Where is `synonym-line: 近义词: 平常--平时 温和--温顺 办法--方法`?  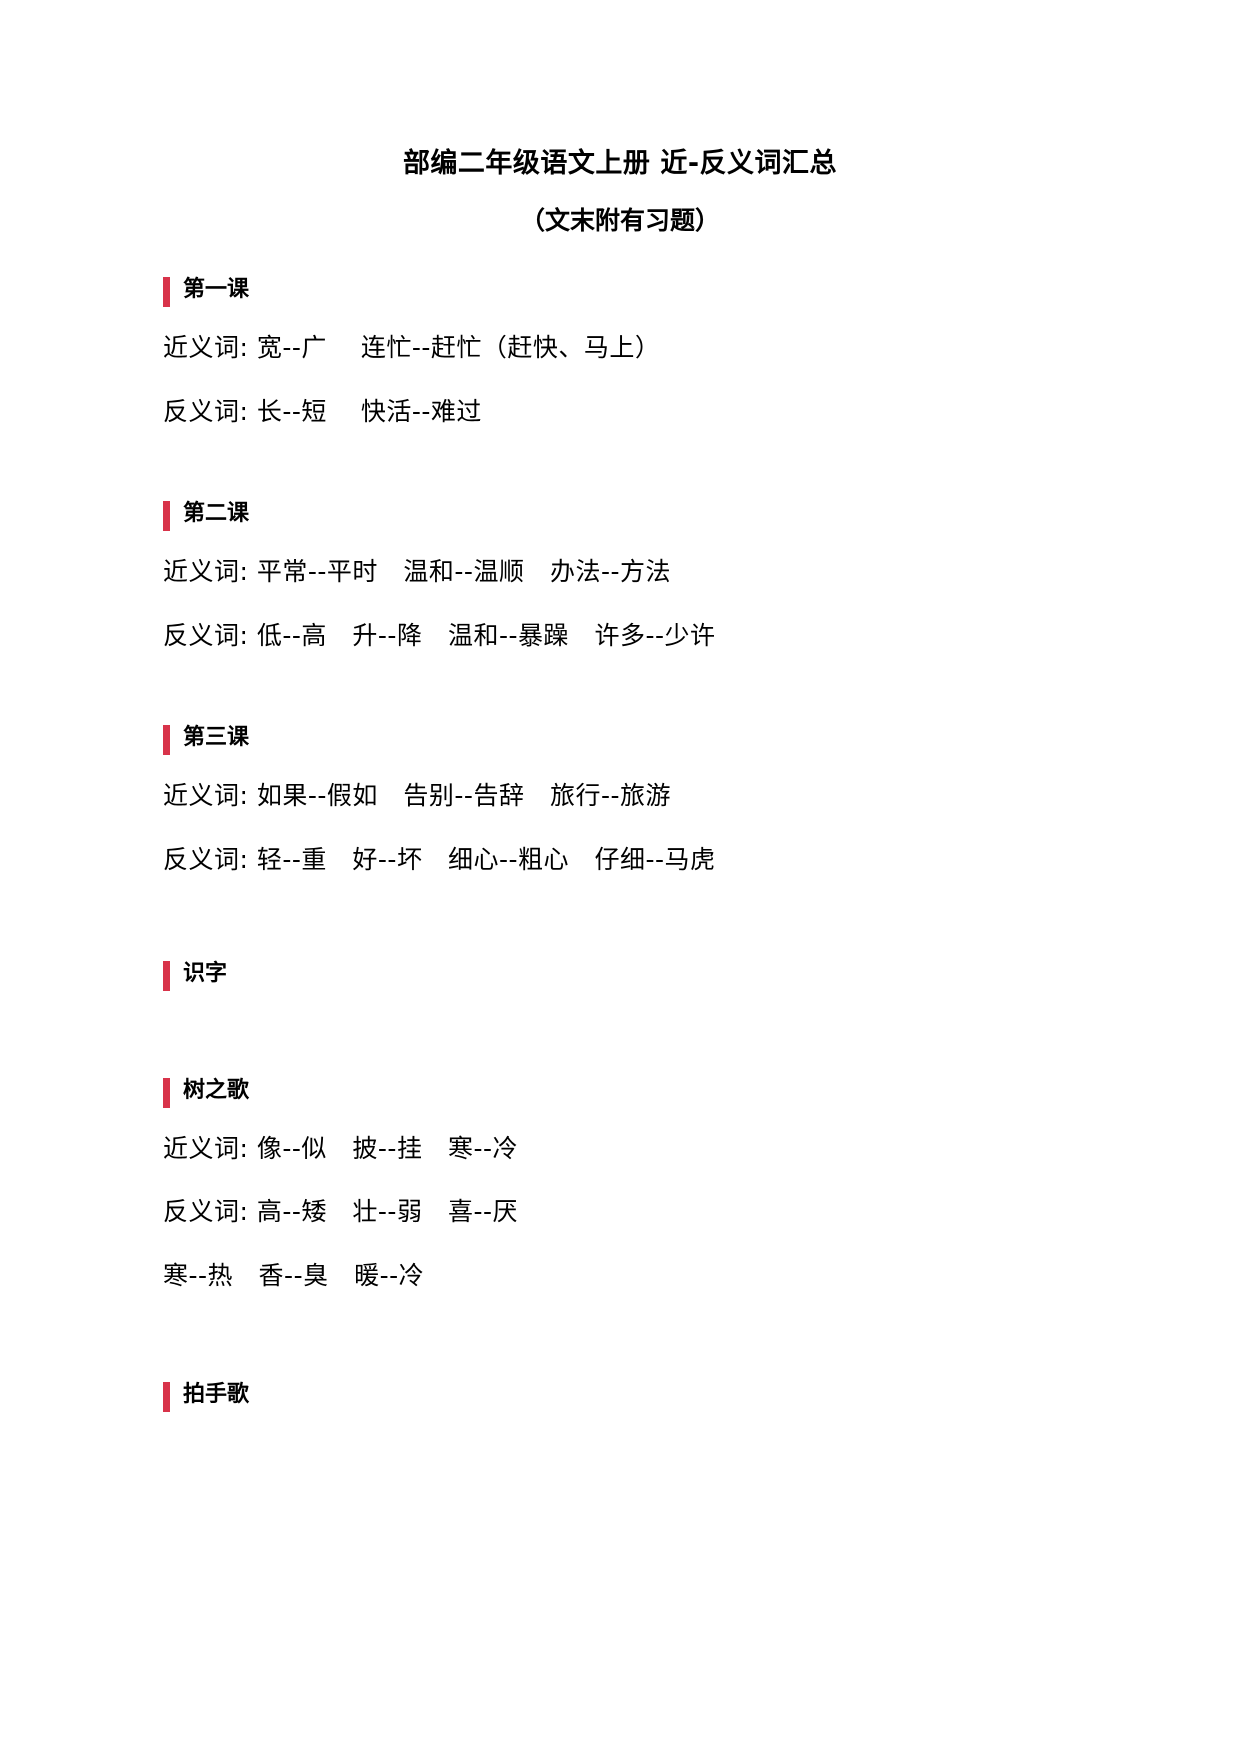
synonym-line: 近义词: 平常--平时 温和--温顺 办法--方法 is located at coordinates (417, 571).